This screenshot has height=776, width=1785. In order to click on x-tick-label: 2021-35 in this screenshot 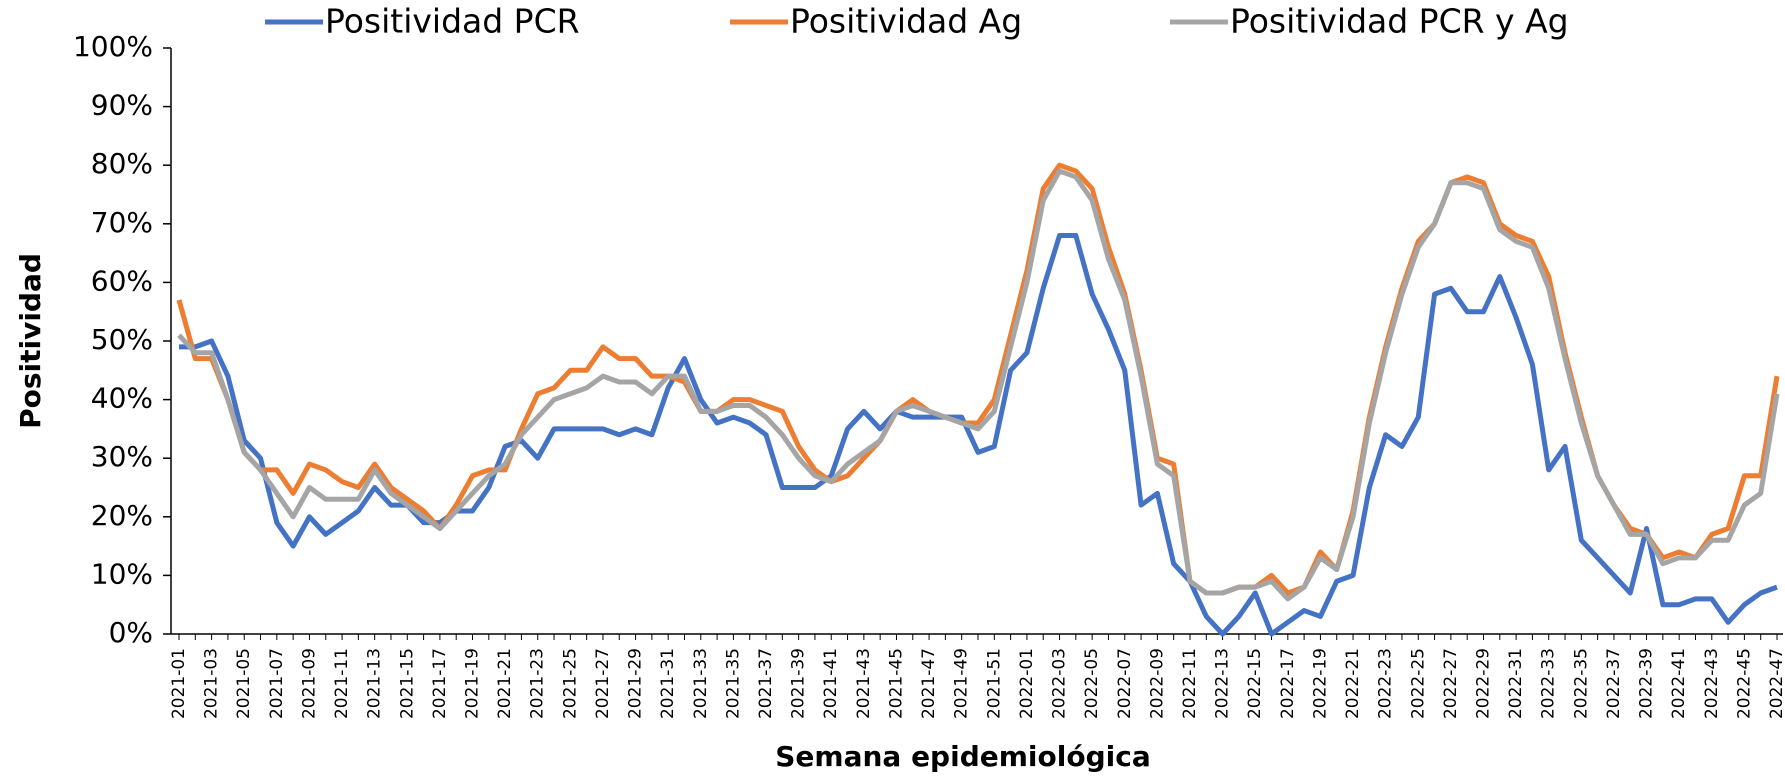, I will do `click(733, 683)`.